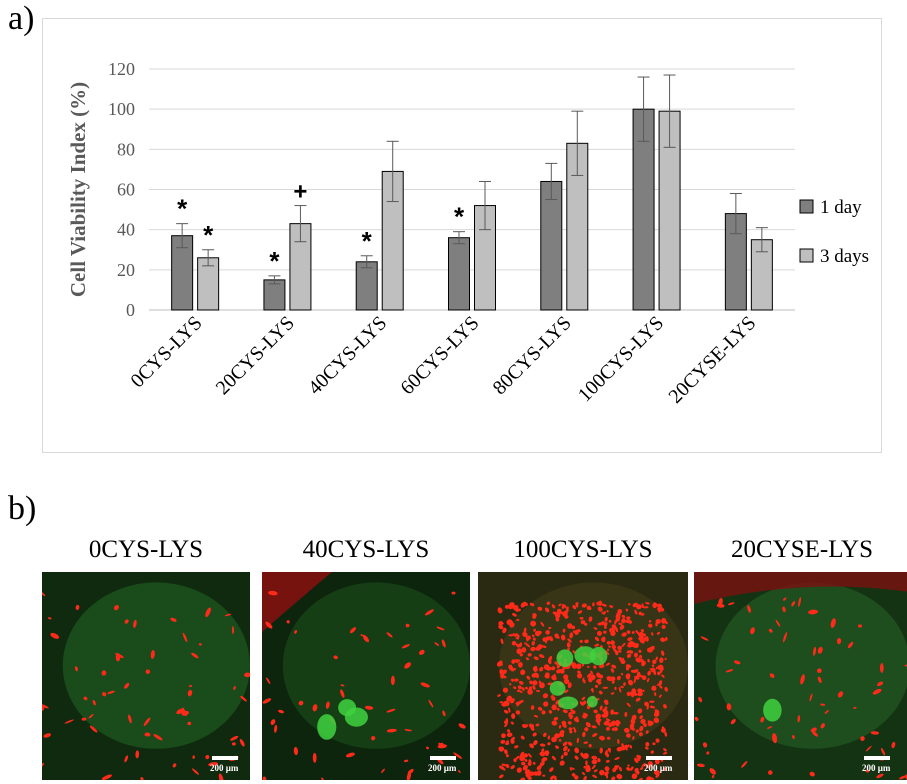 The image size is (907, 784). I want to click on micrograph-title-1: 40CYS-LYS, so click(366, 549).